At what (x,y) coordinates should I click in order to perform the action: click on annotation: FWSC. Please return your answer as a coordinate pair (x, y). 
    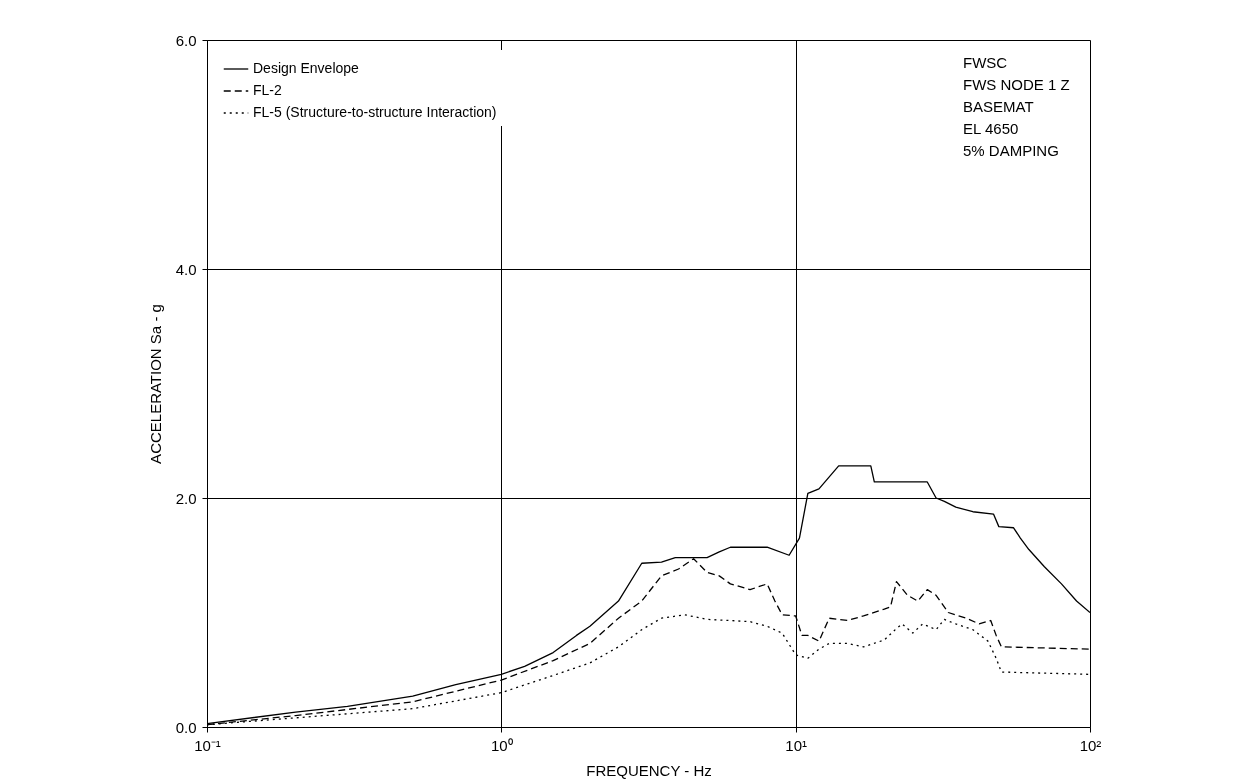
    Looking at the image, I should click on (985, 62).